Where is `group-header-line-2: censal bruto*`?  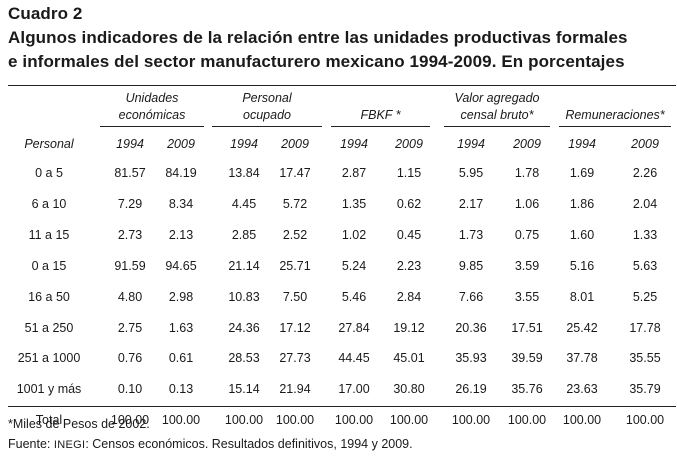
group-header-line-2: censal bruto* is located at coordinates (497, 115).